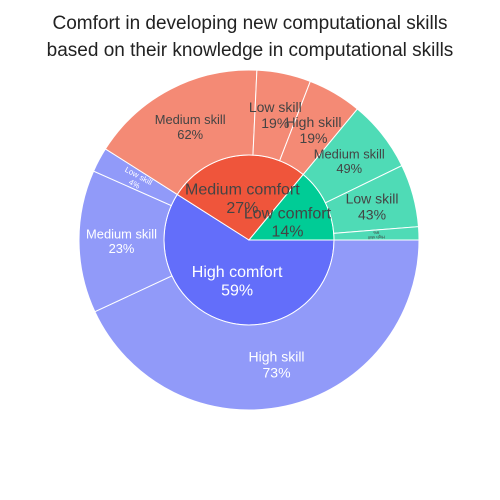 The height and width of the screenshot is (500, 500). Describe the element at coordinates (237, 281) in the screenshot. I see `inner-label-high-comfort: High comfort 59%` at that location.